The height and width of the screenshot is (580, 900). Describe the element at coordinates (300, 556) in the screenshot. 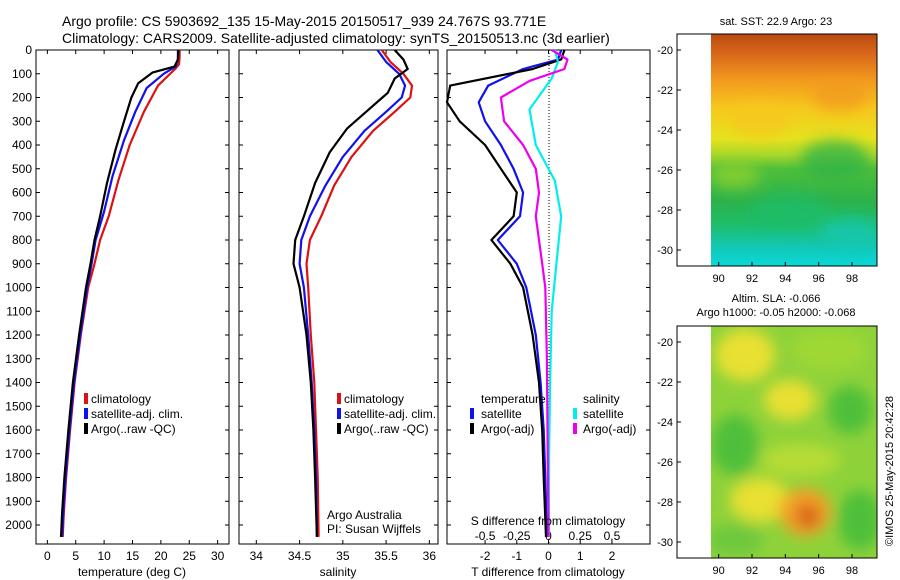

I see `x-tick-label: 34.5` at that location.